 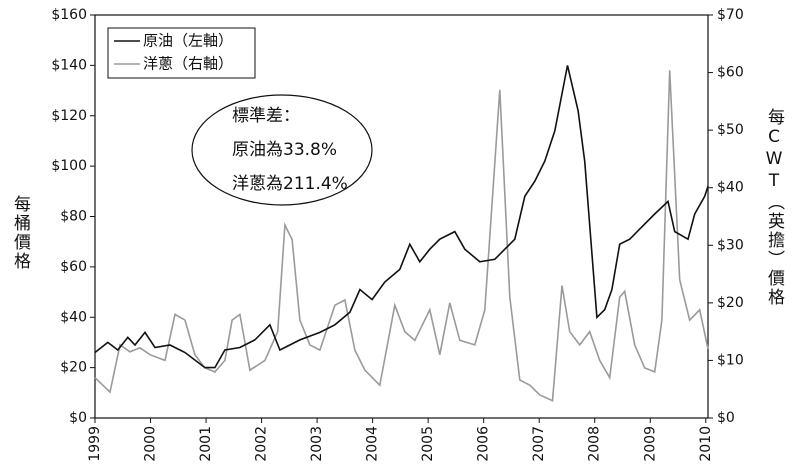 What do you see at coordinates (151, 444) in the screenshot?
I see `x-tick-label: 2000` at bounding box center [151, 444].